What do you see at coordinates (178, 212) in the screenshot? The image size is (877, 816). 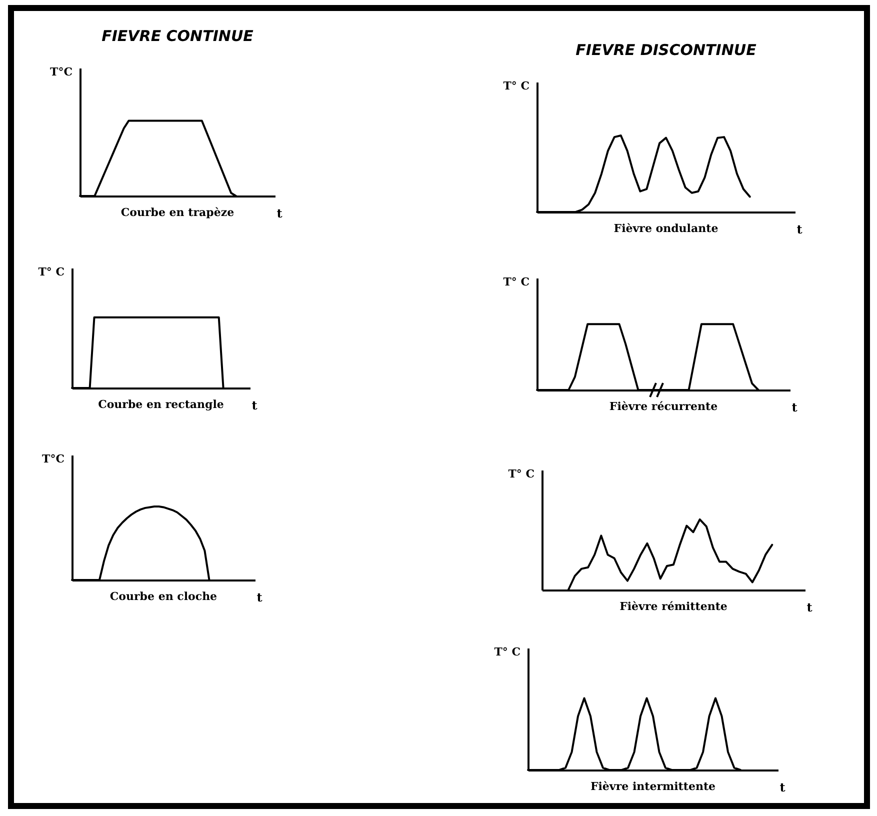 I see `text: Courbe en trapèze` at bounding box center [178, 212].